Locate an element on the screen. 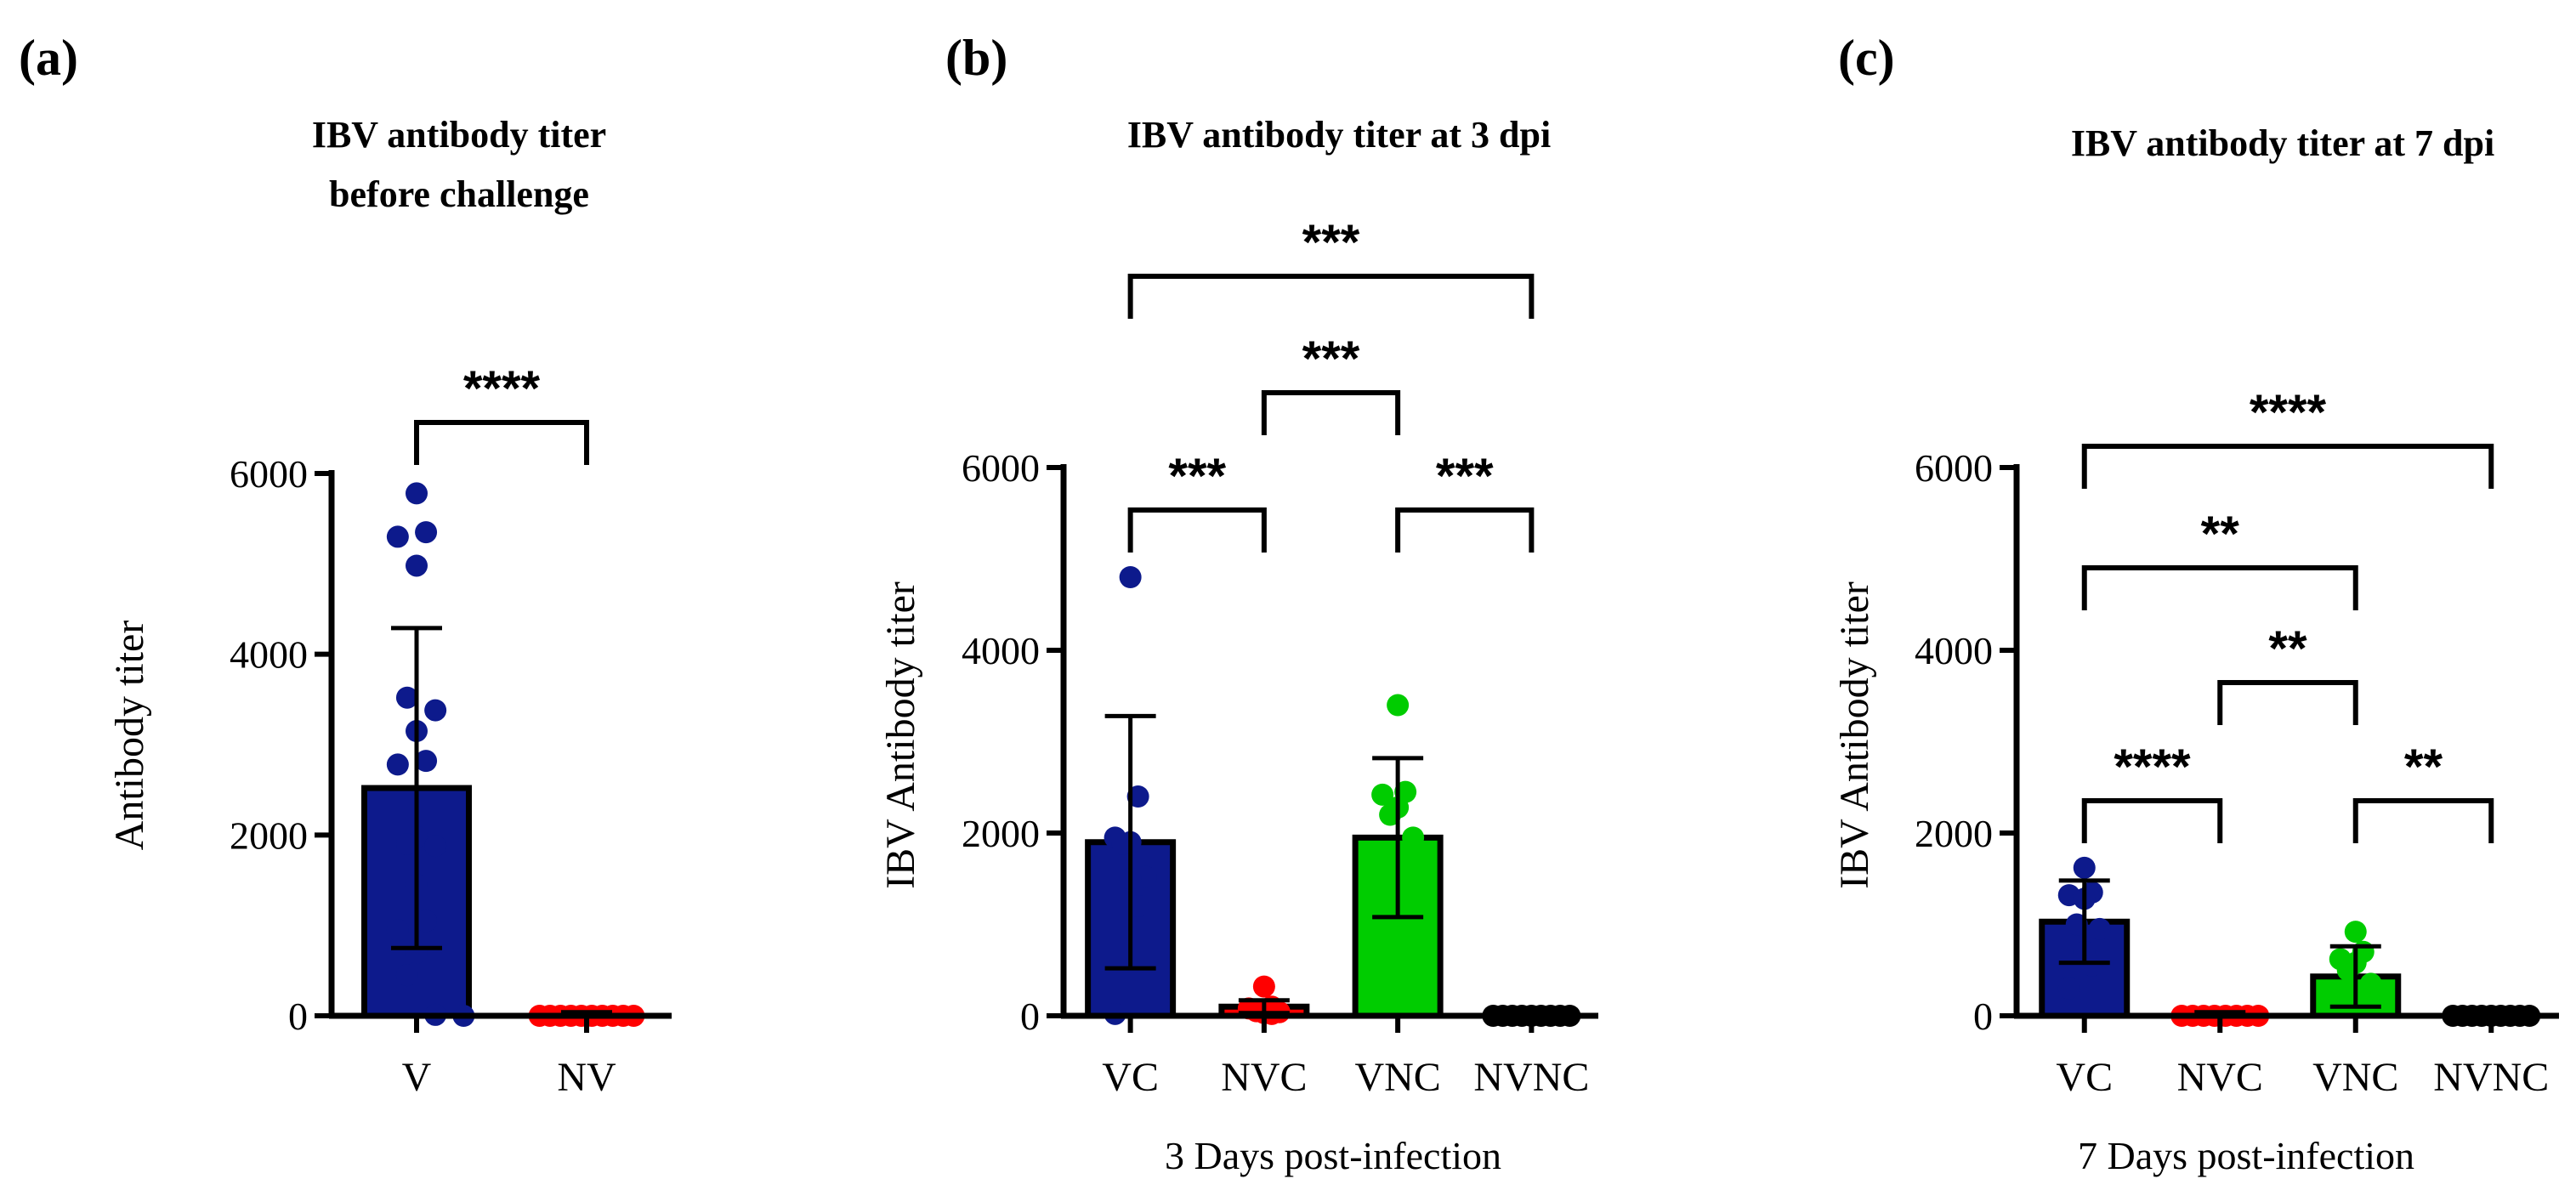 This screenshot has height=1196, width=2576. chart-title: IBV antibody titer at 7 dpi is located at coordinates (2282, 143).